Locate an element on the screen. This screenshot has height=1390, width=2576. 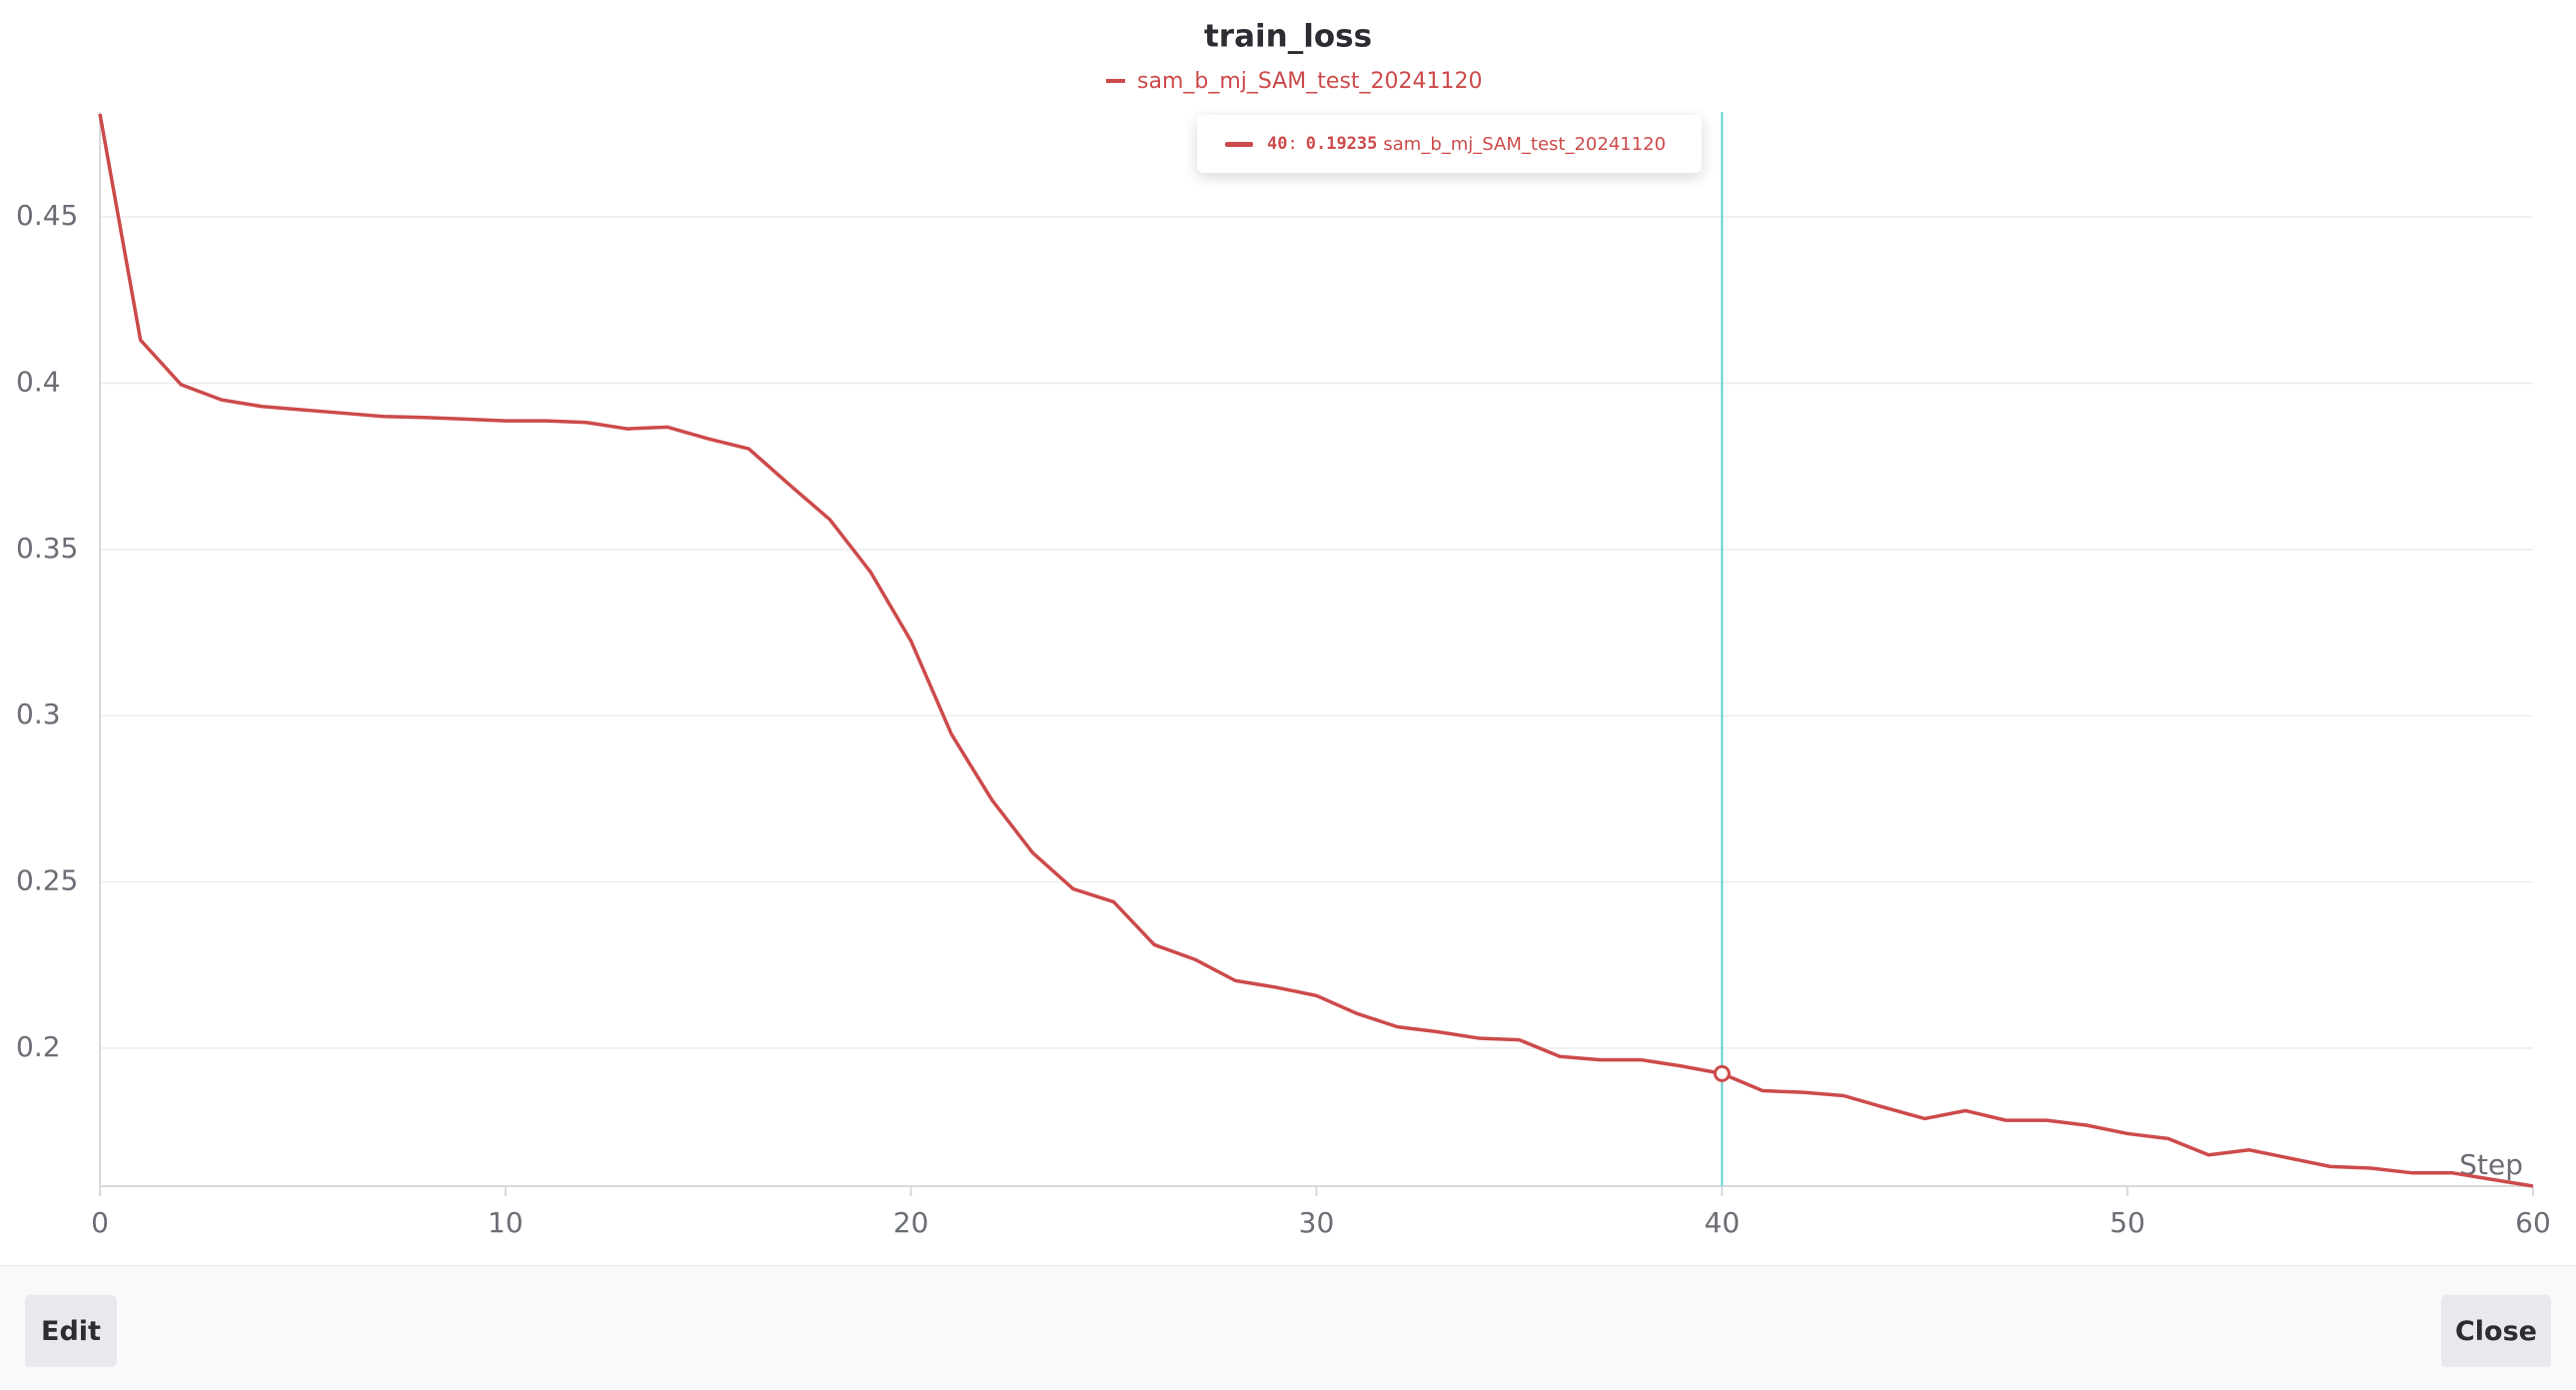
edit-button: Edit is located at coordinates (71, 1331).